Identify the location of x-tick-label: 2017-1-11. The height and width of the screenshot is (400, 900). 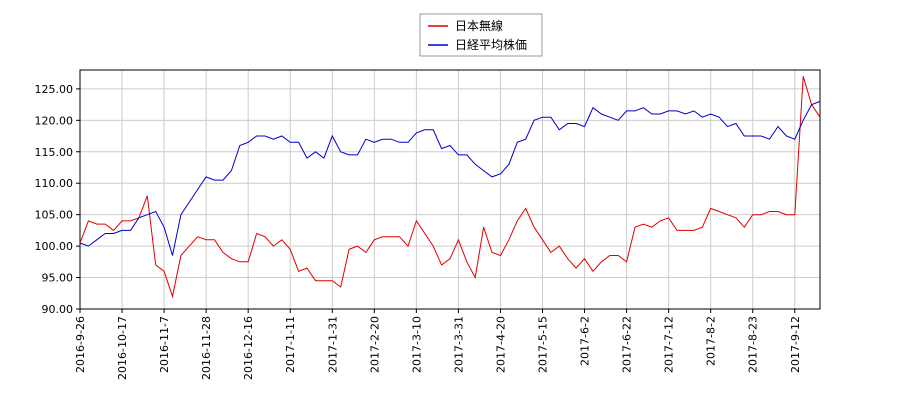
(290, 344).